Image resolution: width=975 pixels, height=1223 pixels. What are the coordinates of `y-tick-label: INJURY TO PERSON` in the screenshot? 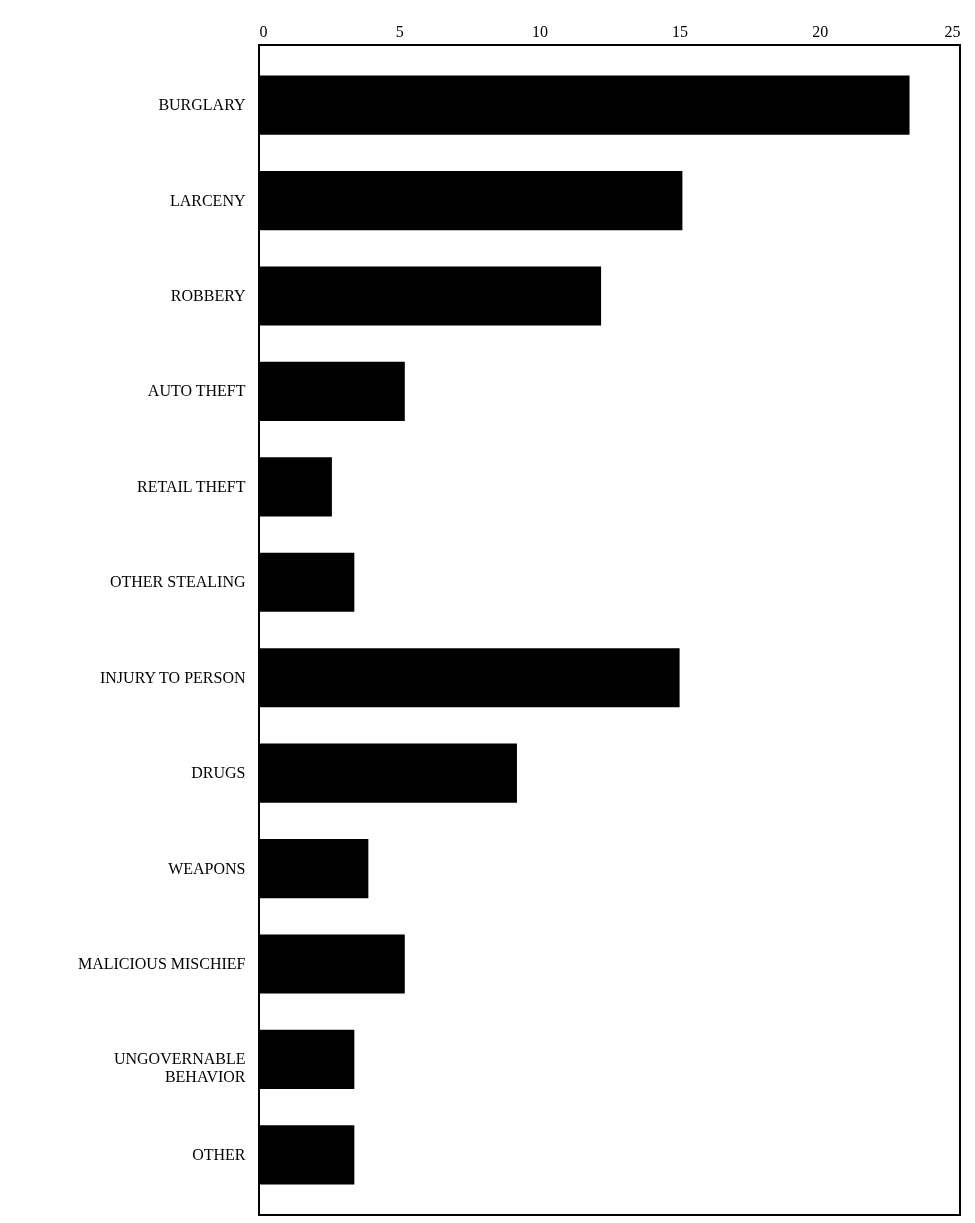 It's located at (172, 677).